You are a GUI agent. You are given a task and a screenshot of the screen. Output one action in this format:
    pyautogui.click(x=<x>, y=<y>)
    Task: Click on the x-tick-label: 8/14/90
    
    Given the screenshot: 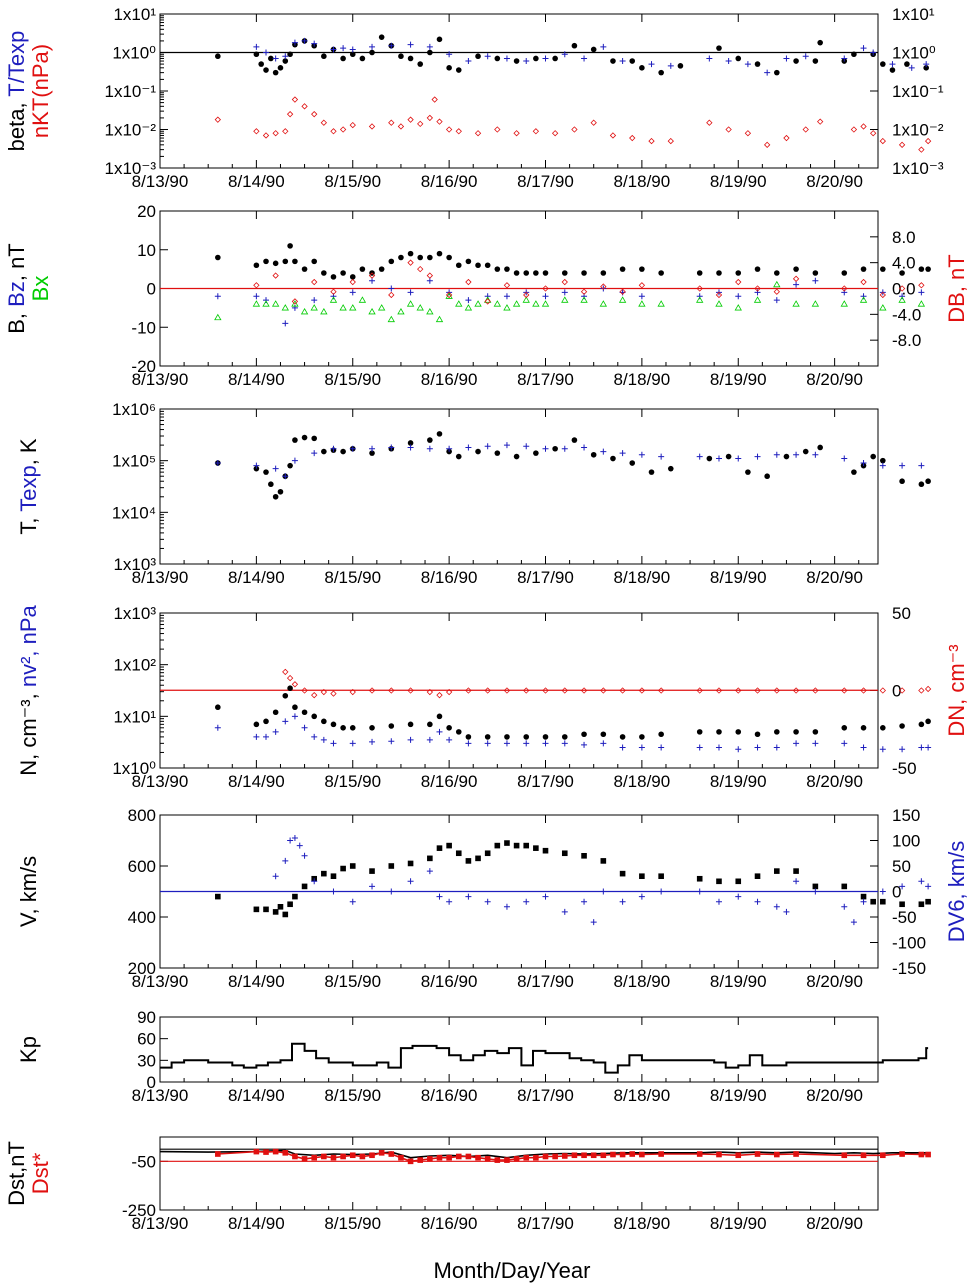 What is the action you would take?
    pyautogui.click(x=256, y=577)
    